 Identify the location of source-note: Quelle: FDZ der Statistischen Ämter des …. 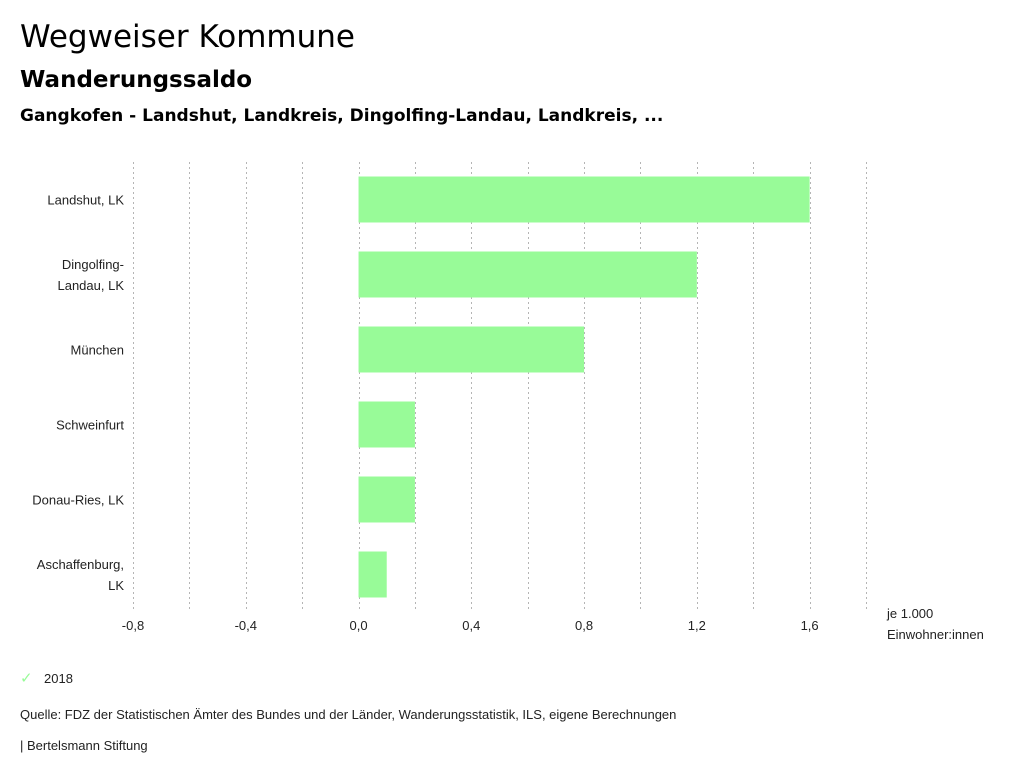
(348, 714).